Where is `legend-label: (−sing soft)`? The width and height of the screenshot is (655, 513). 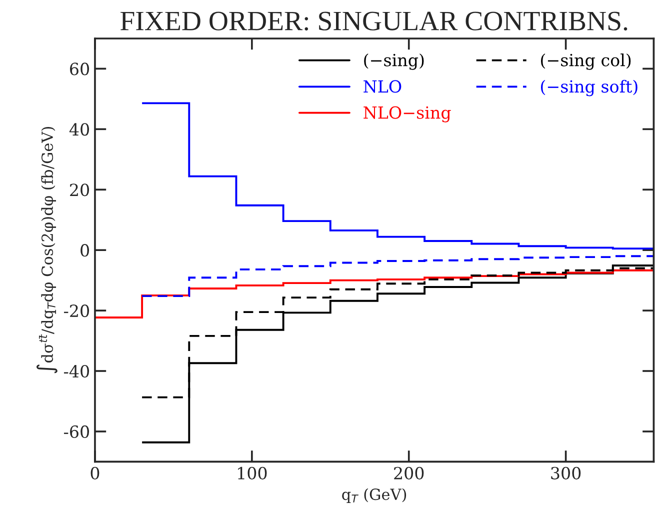
legend-label: (−sing soft) is located at coordinates (589, 88).